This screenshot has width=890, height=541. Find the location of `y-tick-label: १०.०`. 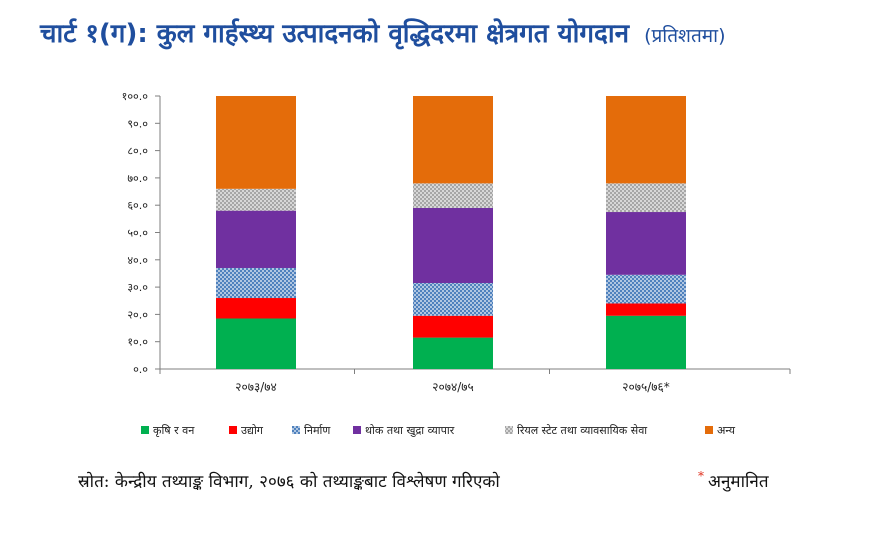

y-tick-label: १०.० is located at coordinates (137, 342).